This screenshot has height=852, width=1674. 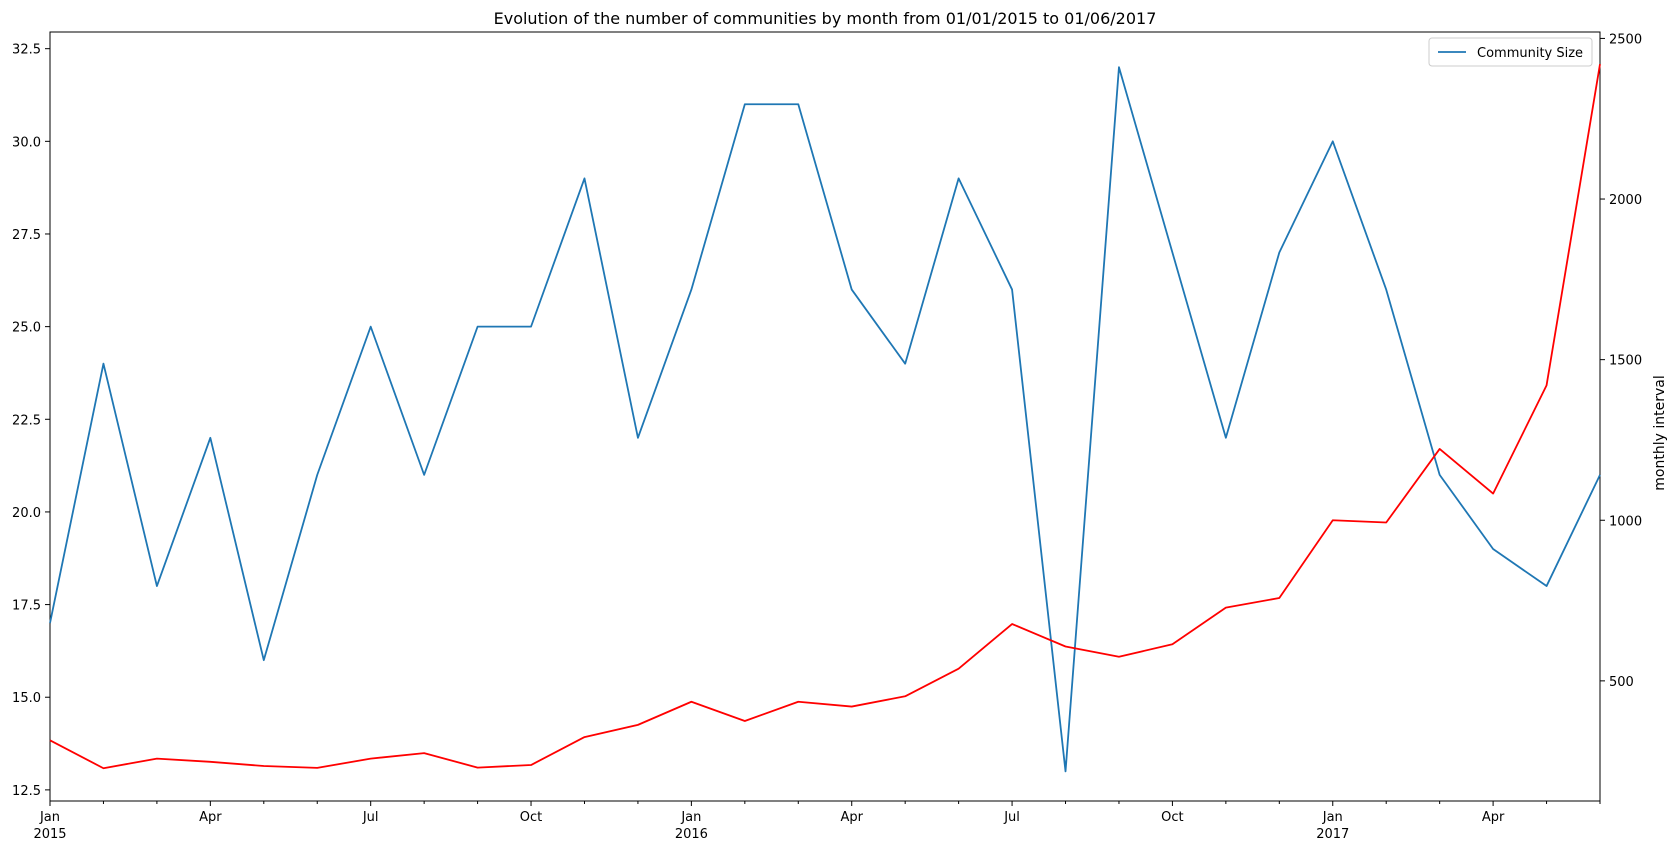 What do you see at coordinates (26, 50) in the screenshot?
I see `left-tick-label: 32.5` at bounding box center [26, 50].